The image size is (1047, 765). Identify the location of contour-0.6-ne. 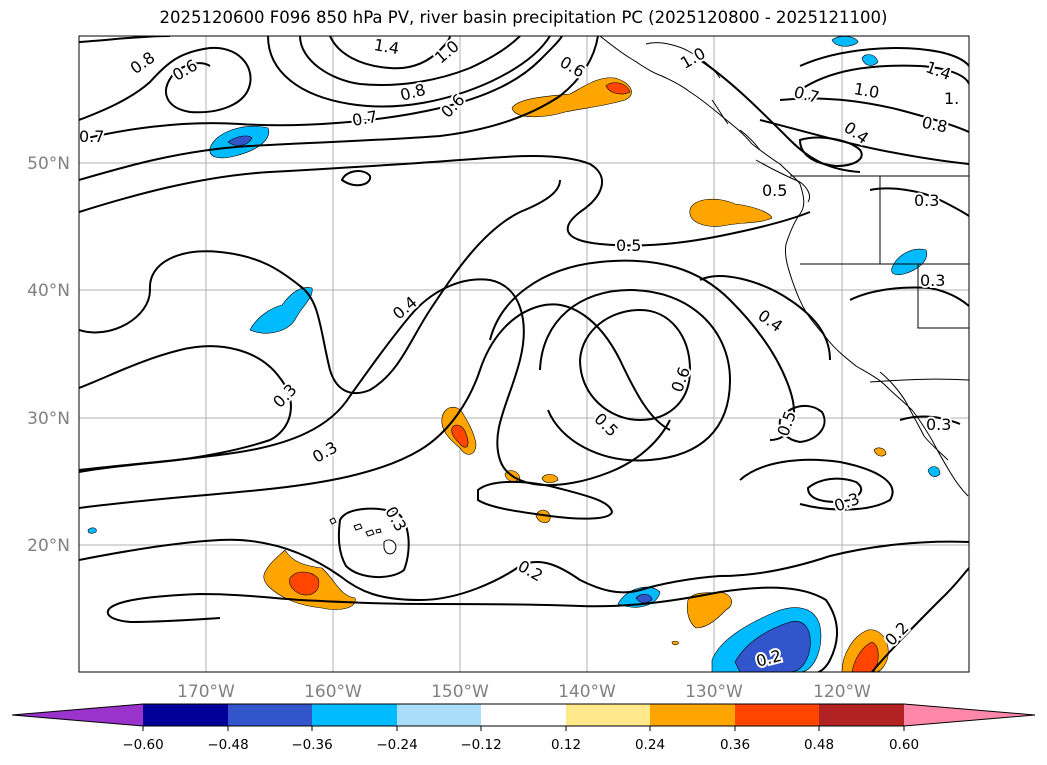
(780, 116).